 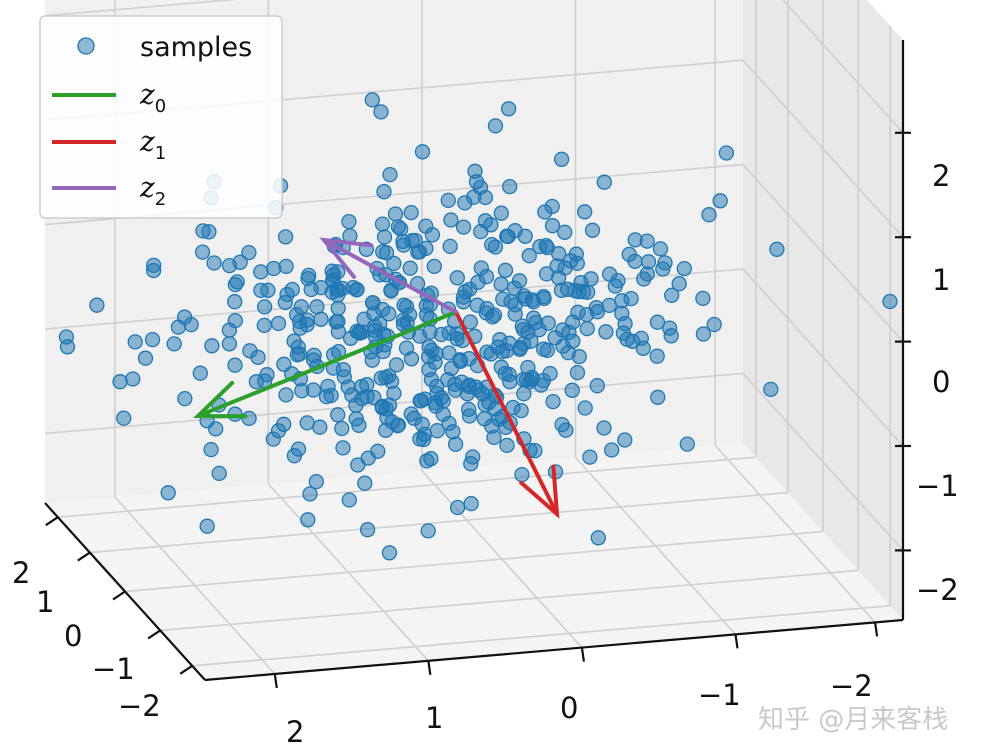 I want to click on vector-z1-head, so click(x=539, y=491).